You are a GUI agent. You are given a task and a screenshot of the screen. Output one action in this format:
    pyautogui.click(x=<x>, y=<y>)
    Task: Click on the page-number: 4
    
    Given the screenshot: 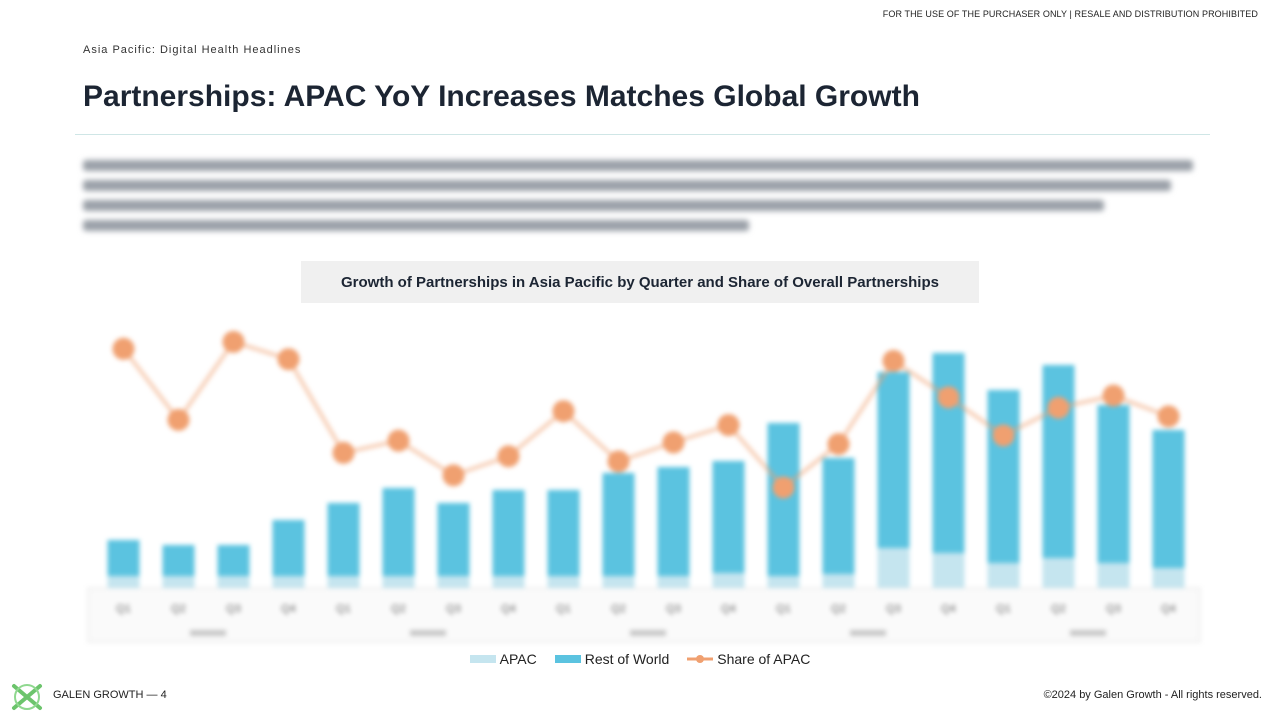 What is the action you would take?
    pyautogui.click(x=163, y=695)
    